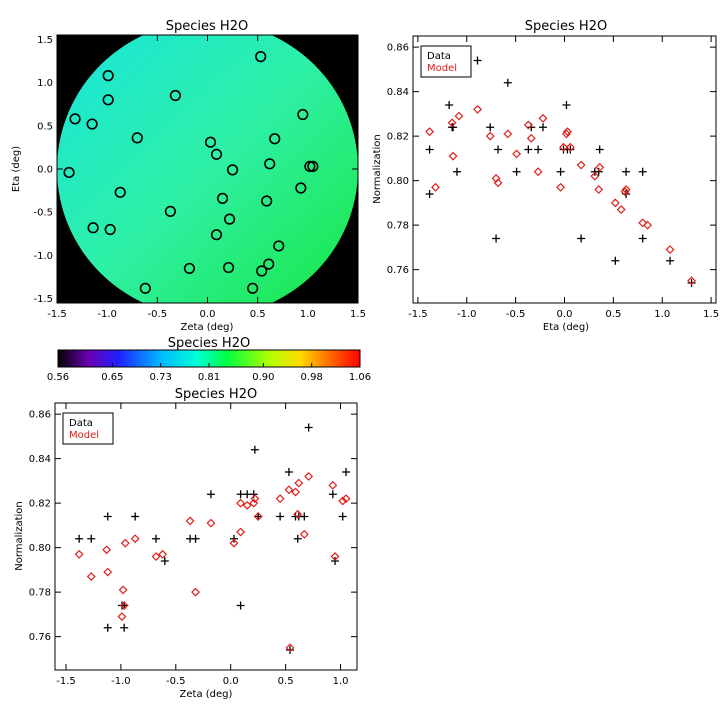 The height and width of the screenshot is (720, 720). Describe the element at coordinates (662, 314) in the screenshot. I see `eta-x-tick-label: 1.0` at that location.